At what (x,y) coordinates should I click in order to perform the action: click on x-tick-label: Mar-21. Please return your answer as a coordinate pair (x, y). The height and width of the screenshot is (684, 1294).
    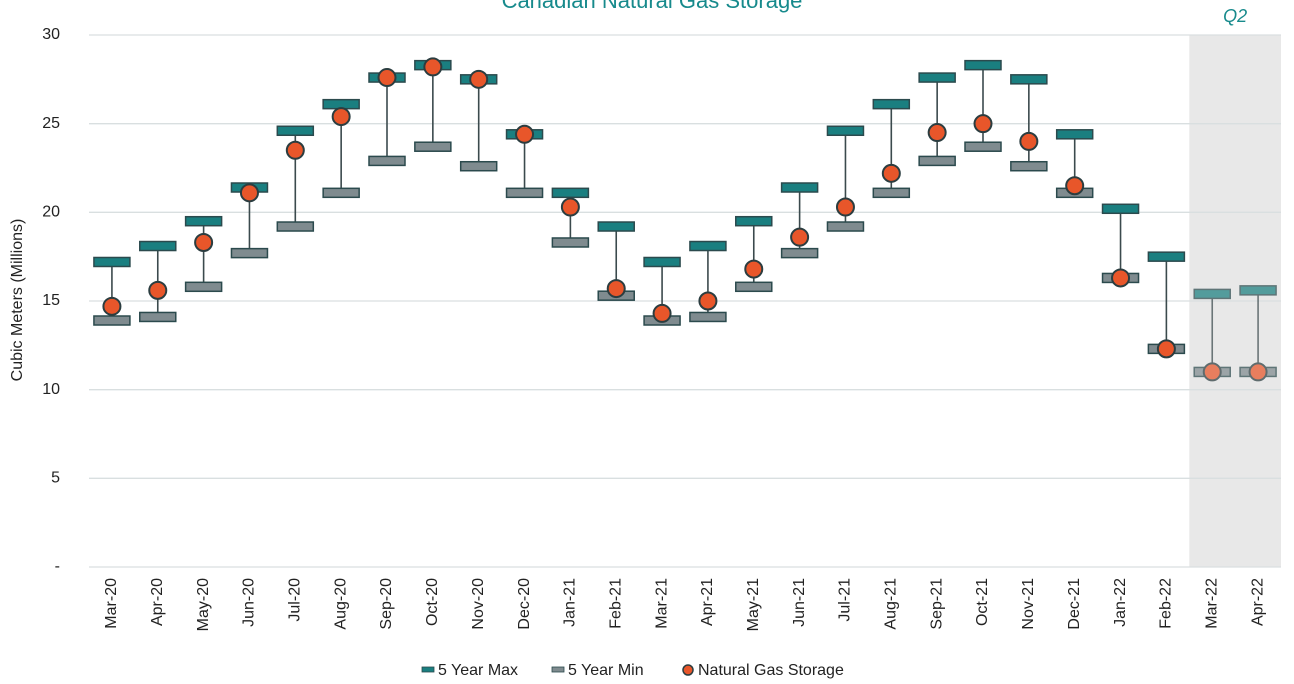
    Looking at the image, I should click on (661, 603).